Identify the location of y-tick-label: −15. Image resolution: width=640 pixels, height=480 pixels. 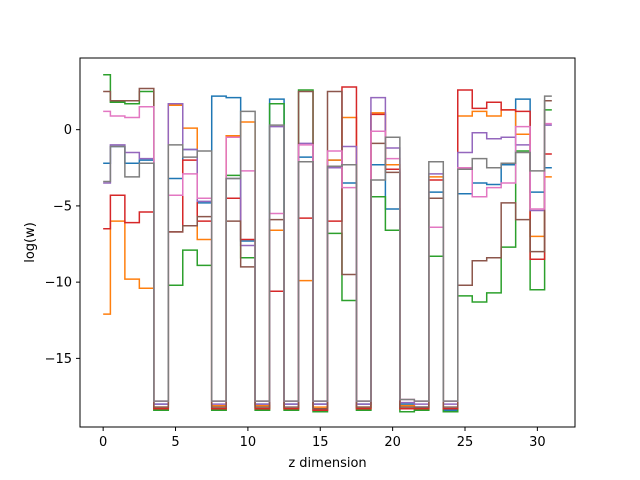
(58, 359).